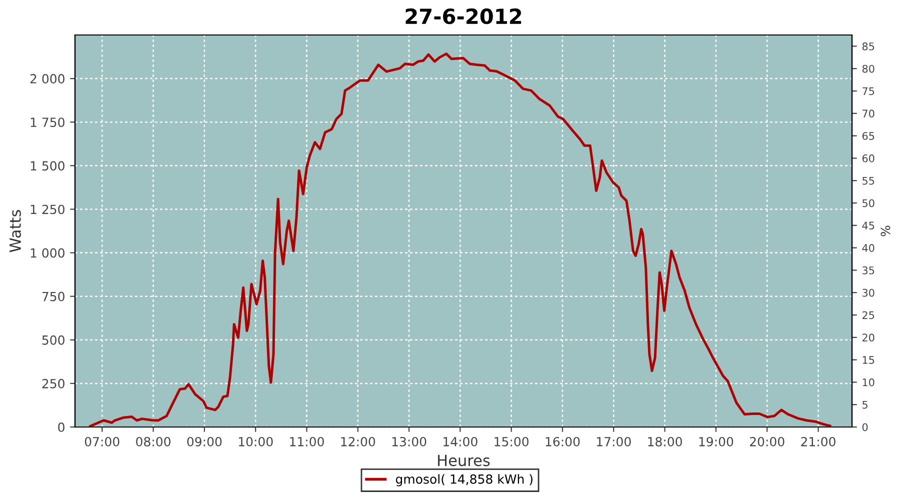 The height and width of the screenshot is (500, 900). I want to click on y2-tick-label: 55, so click(868, 180).